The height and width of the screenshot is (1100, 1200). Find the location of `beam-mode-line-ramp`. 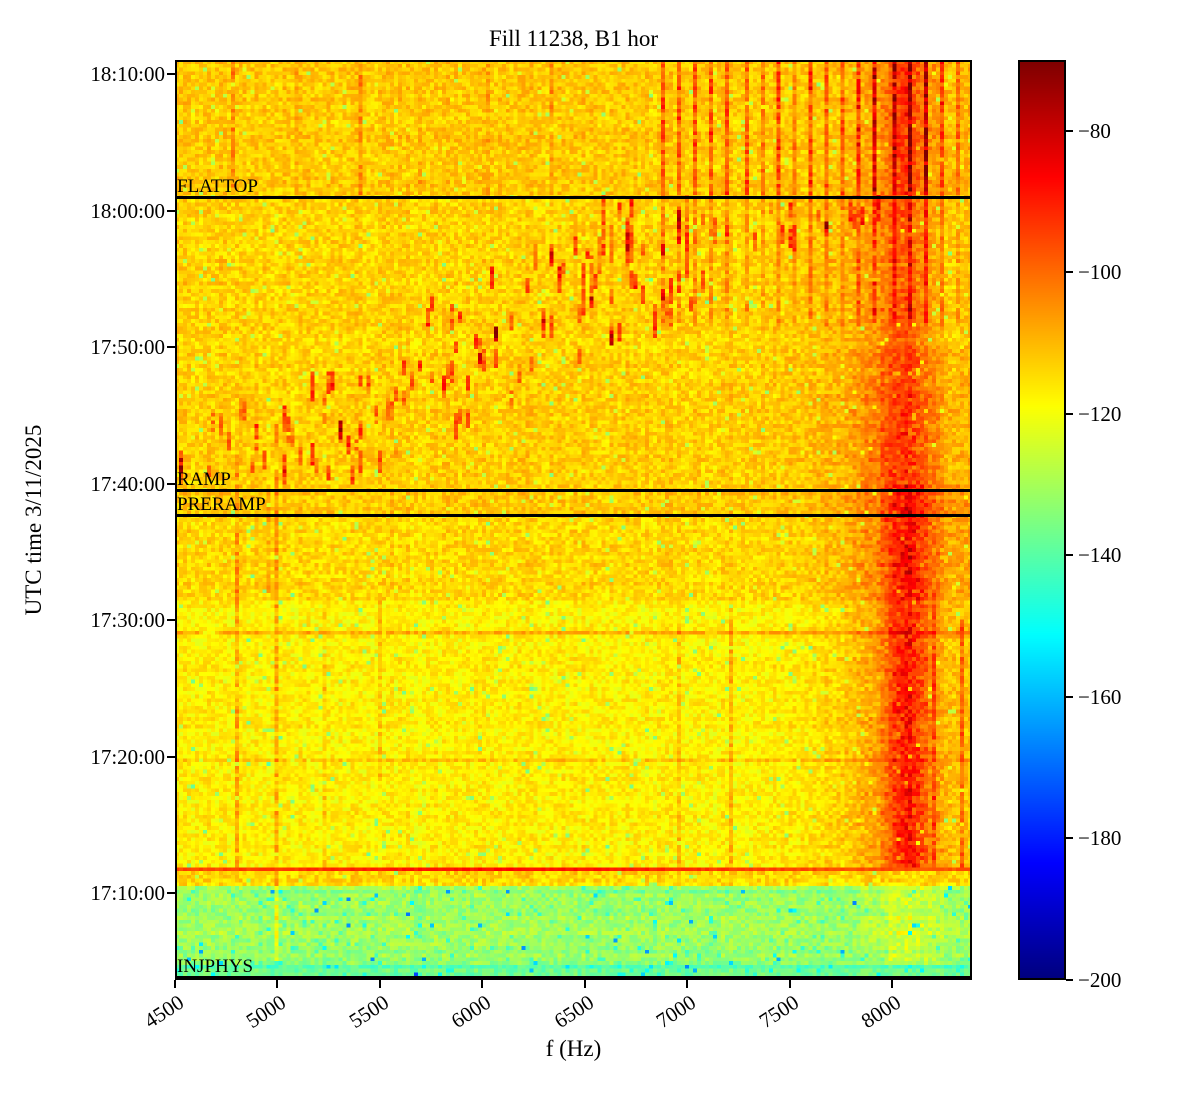

beam-mode-line-ramp is located at coordinates (573, 490).